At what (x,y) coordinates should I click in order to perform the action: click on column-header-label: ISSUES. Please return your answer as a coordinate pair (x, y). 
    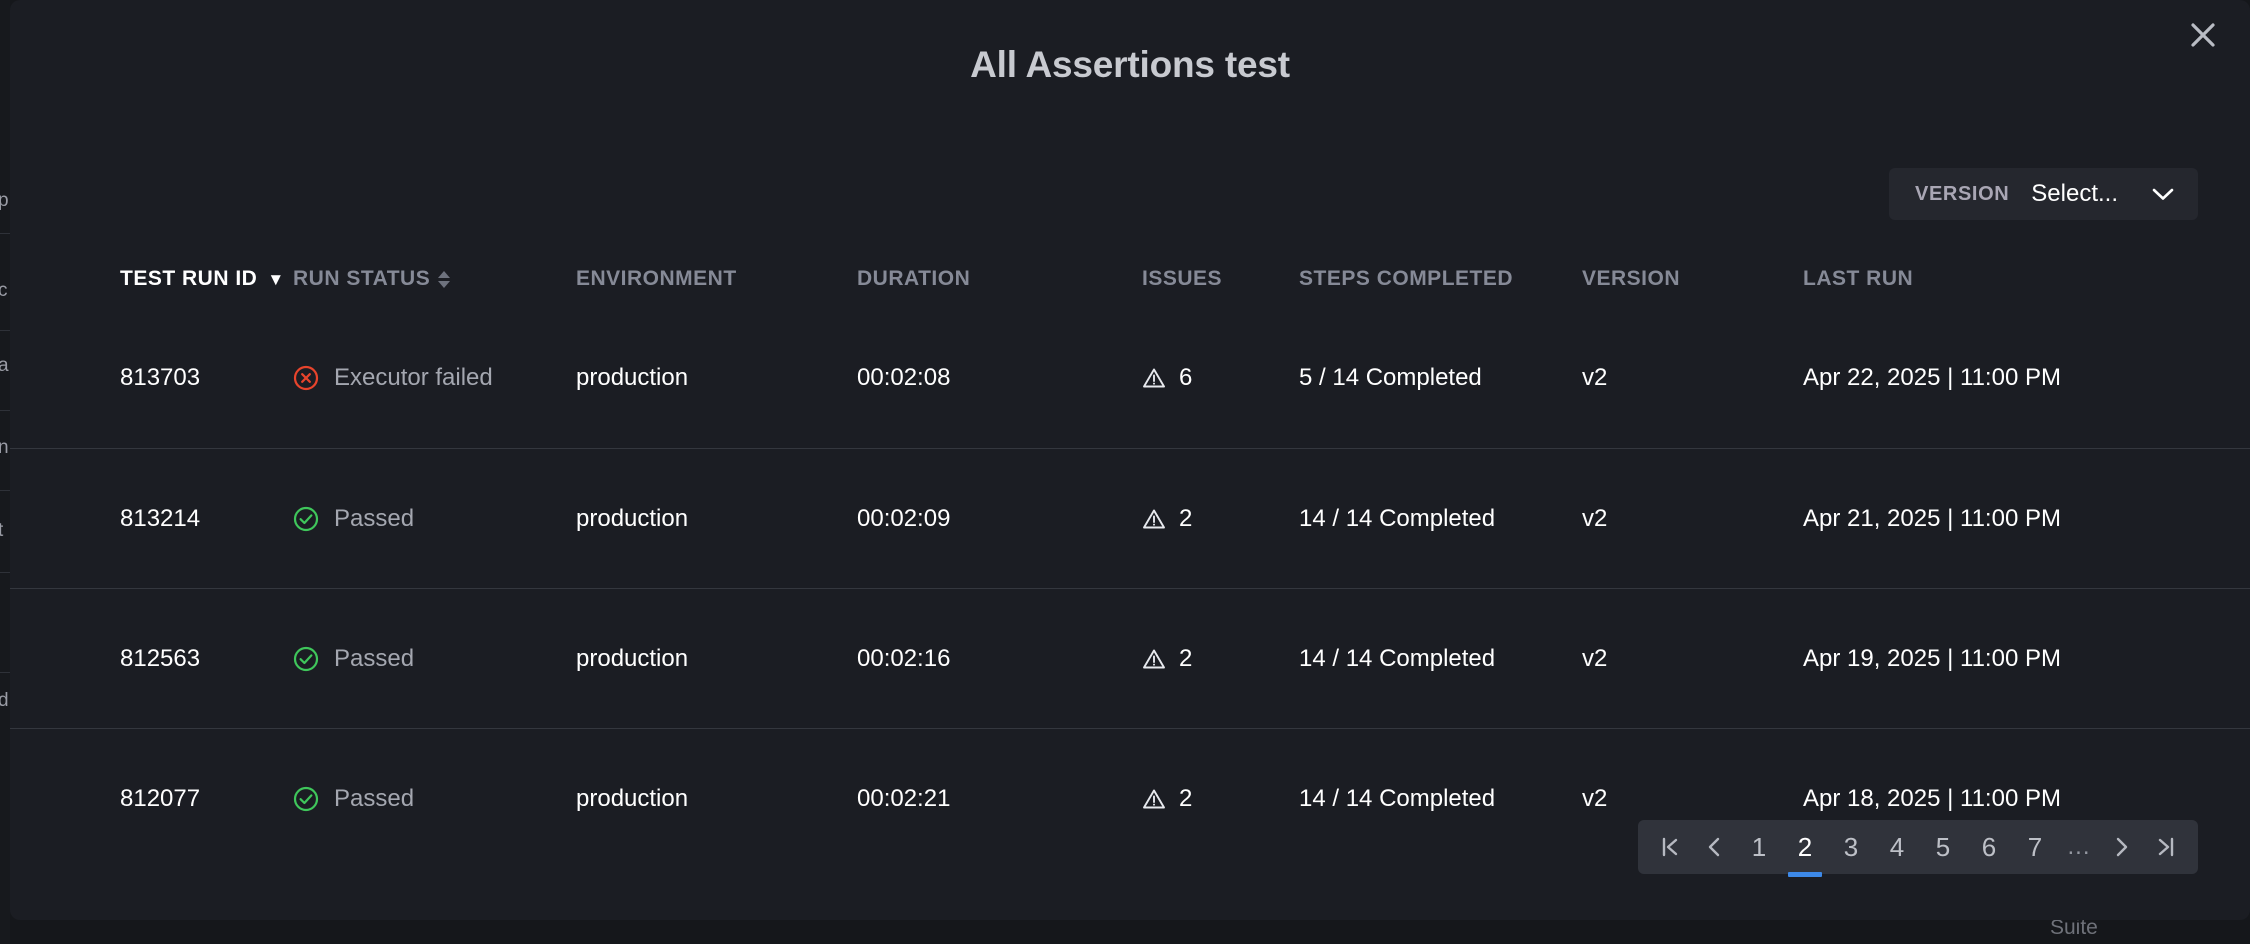
    Looking at the image, I should click on (1182, 278).